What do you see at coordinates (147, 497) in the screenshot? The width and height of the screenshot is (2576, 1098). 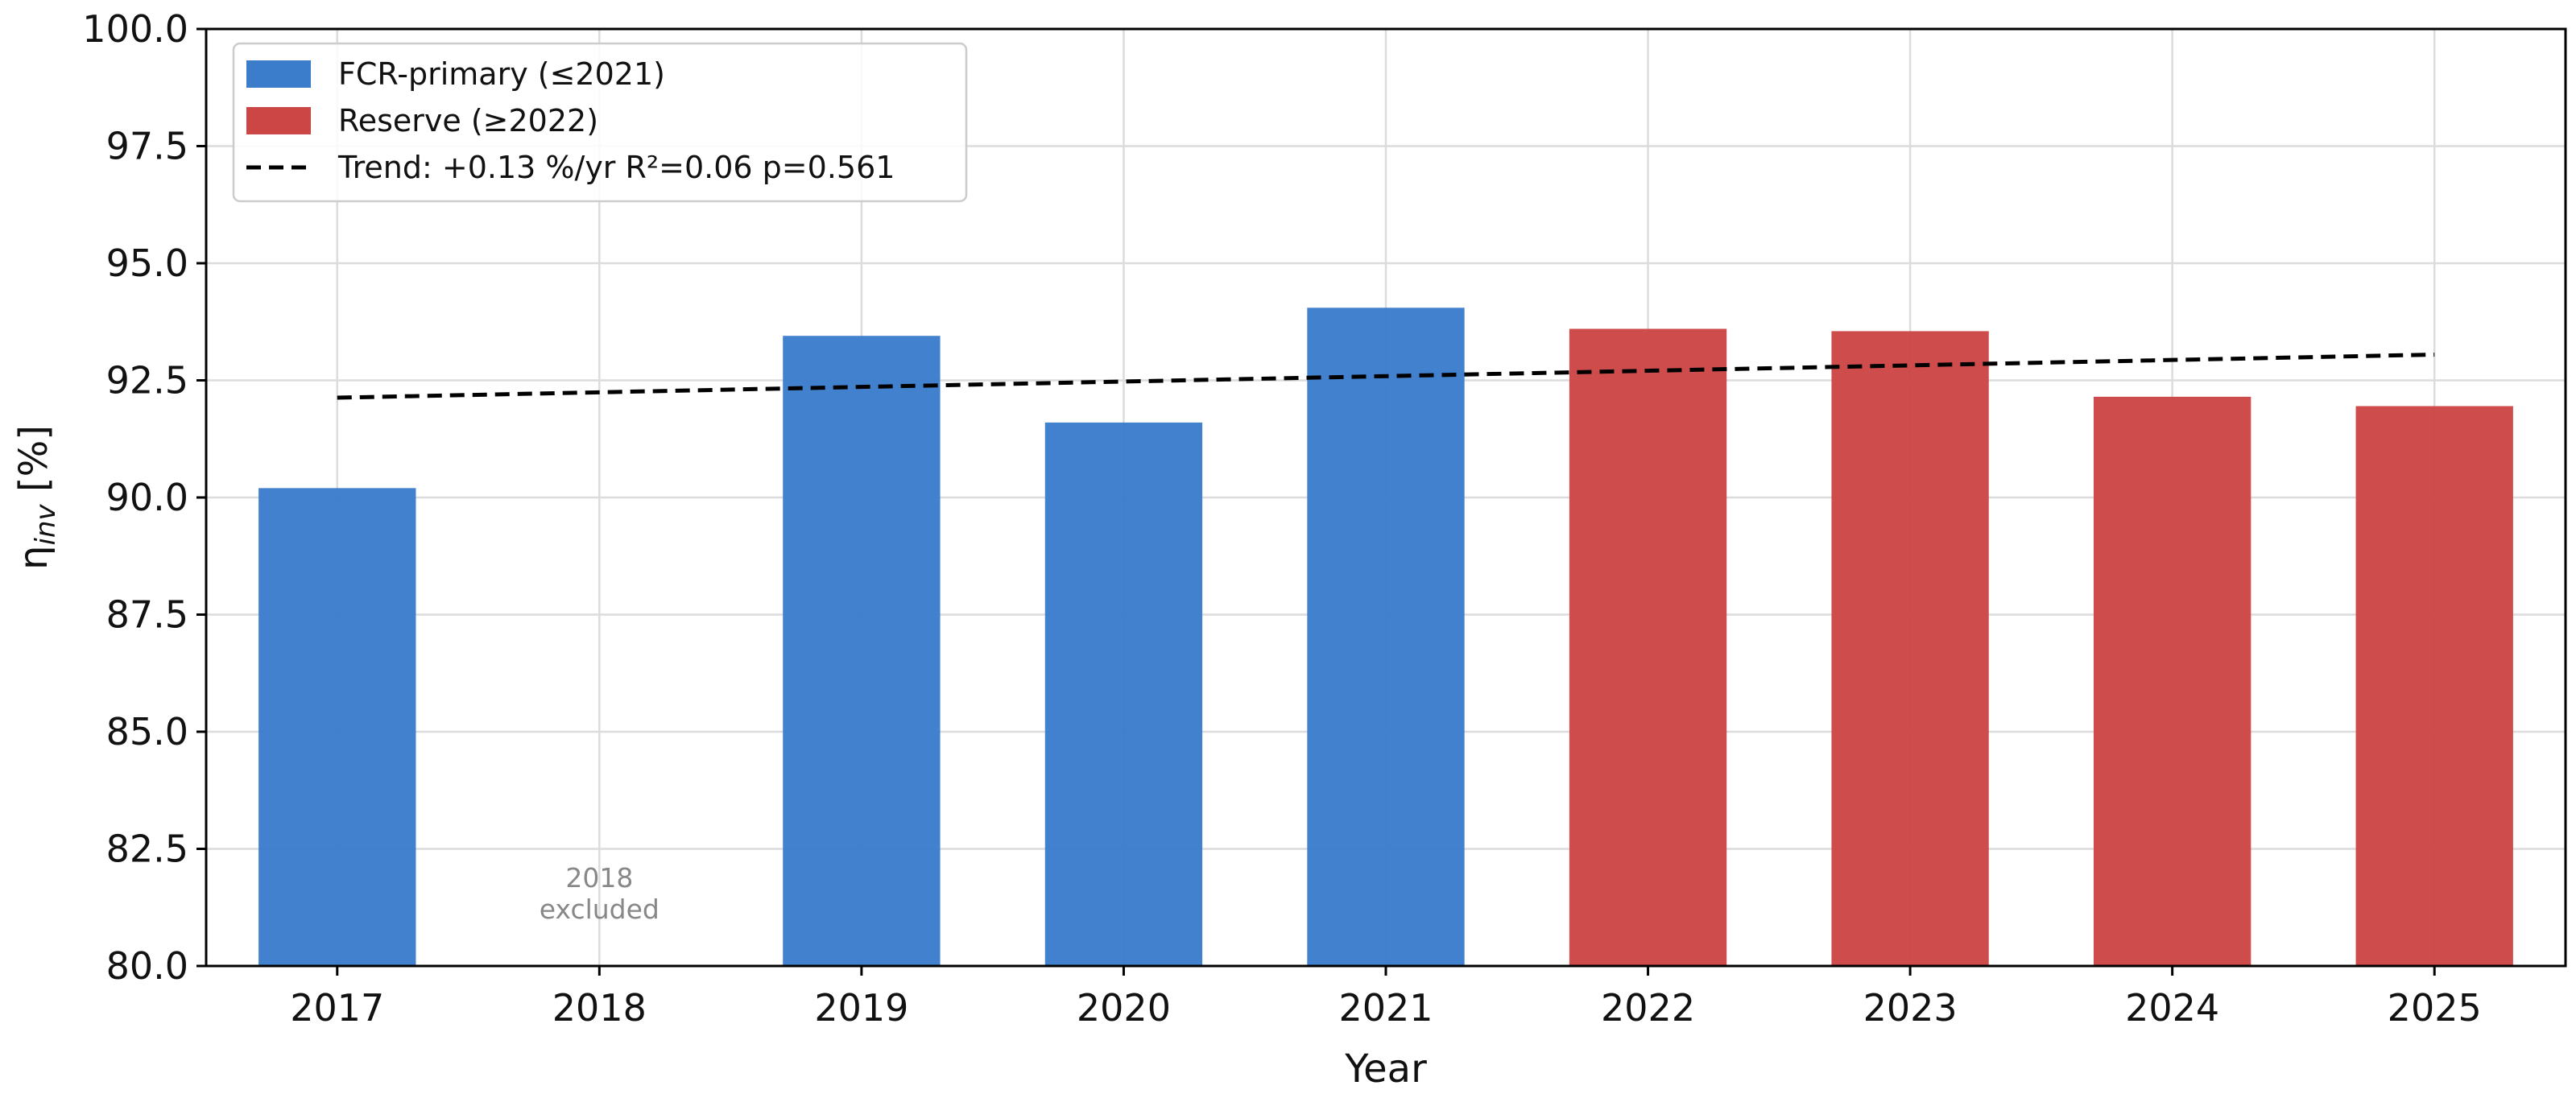 I see `y-tick-label: 90.0` at bounding box center [147, 497].